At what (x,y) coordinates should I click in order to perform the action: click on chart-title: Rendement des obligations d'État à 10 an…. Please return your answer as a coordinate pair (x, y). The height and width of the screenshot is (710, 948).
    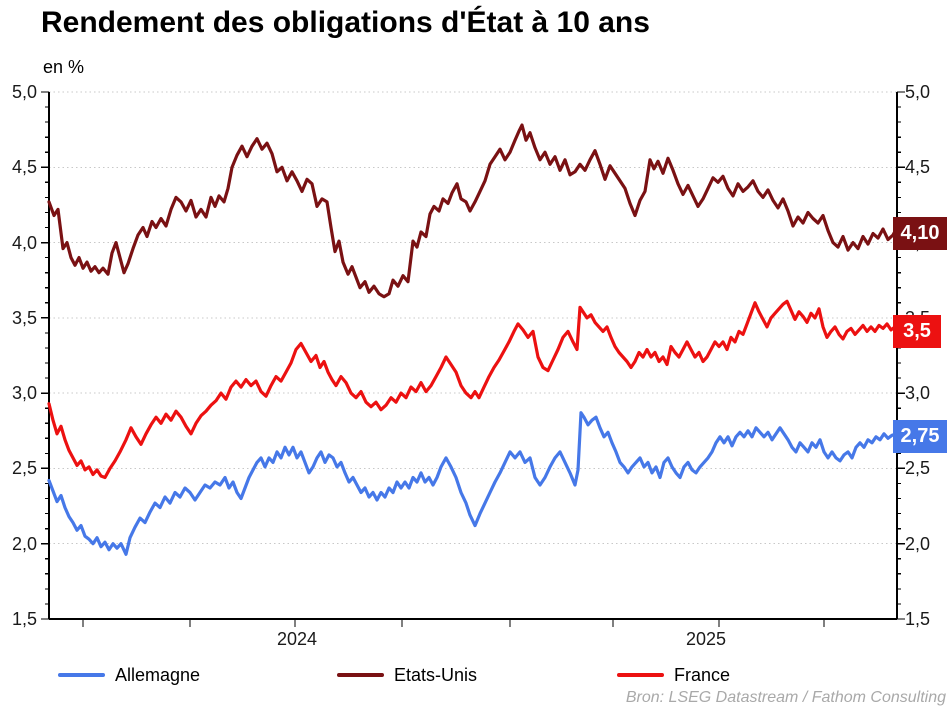
    Looking at the image, I should click on (345, 22).